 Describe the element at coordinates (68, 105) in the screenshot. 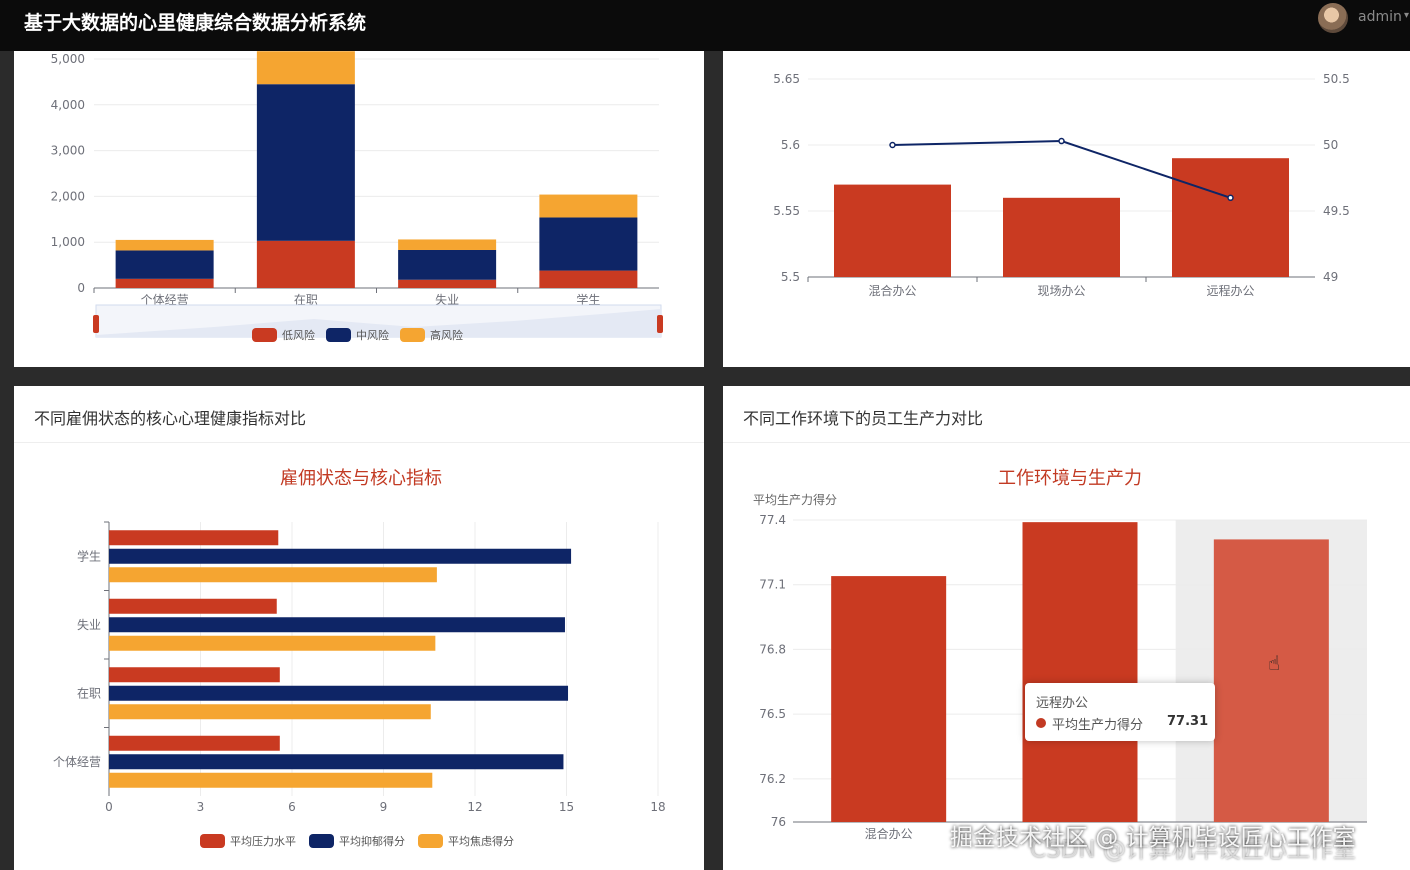

I see `y-tick-label: 4,000` at that location.